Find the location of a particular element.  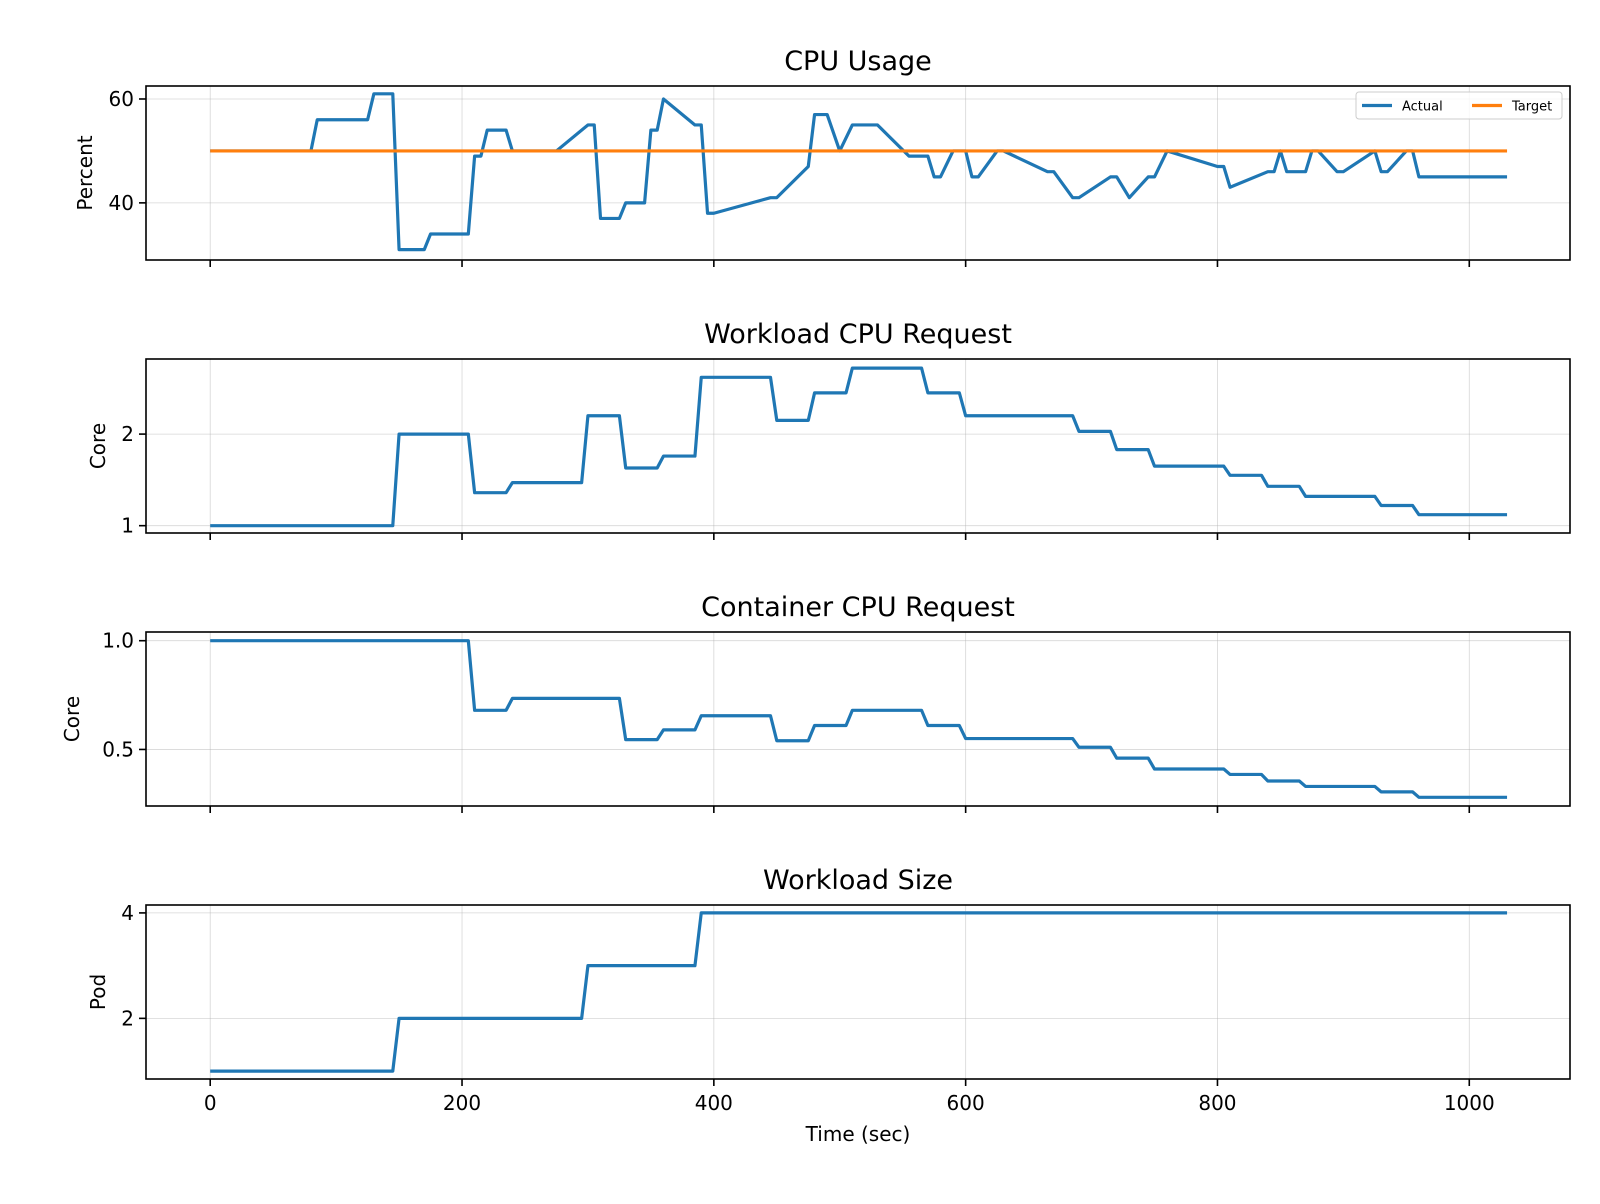

x-tick-label: 200 is located at coordinates (462, 1103).